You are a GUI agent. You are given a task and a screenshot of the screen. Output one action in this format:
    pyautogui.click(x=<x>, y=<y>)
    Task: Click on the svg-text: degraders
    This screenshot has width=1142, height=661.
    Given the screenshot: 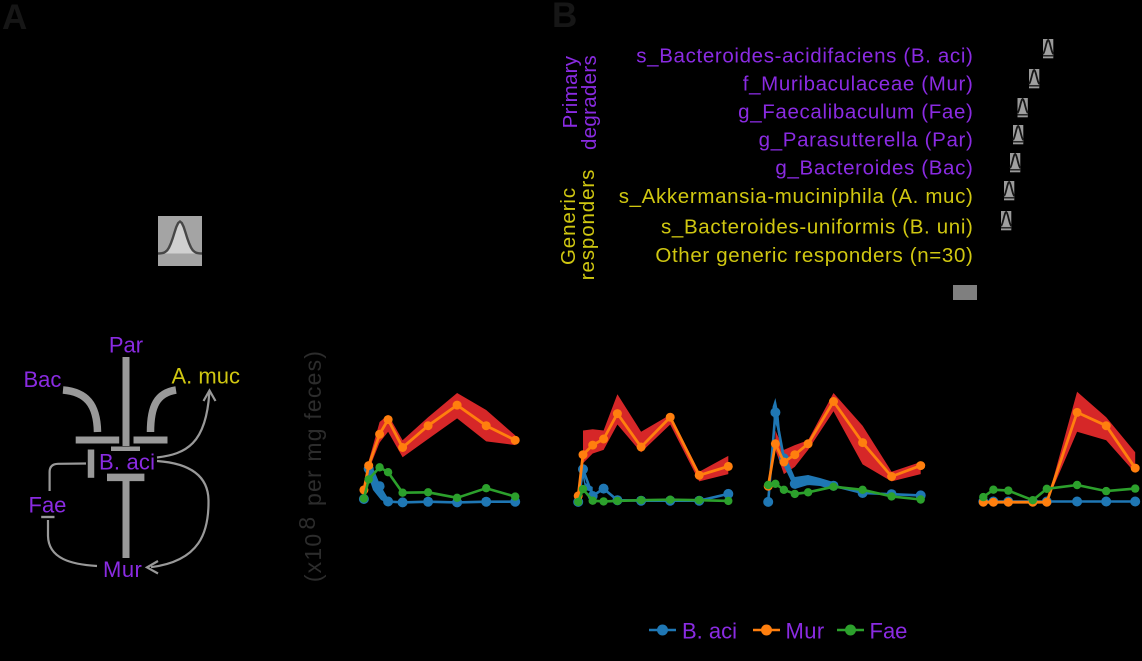 What is the action you would take?
    pyautogui.click(x=589, y=102)
    